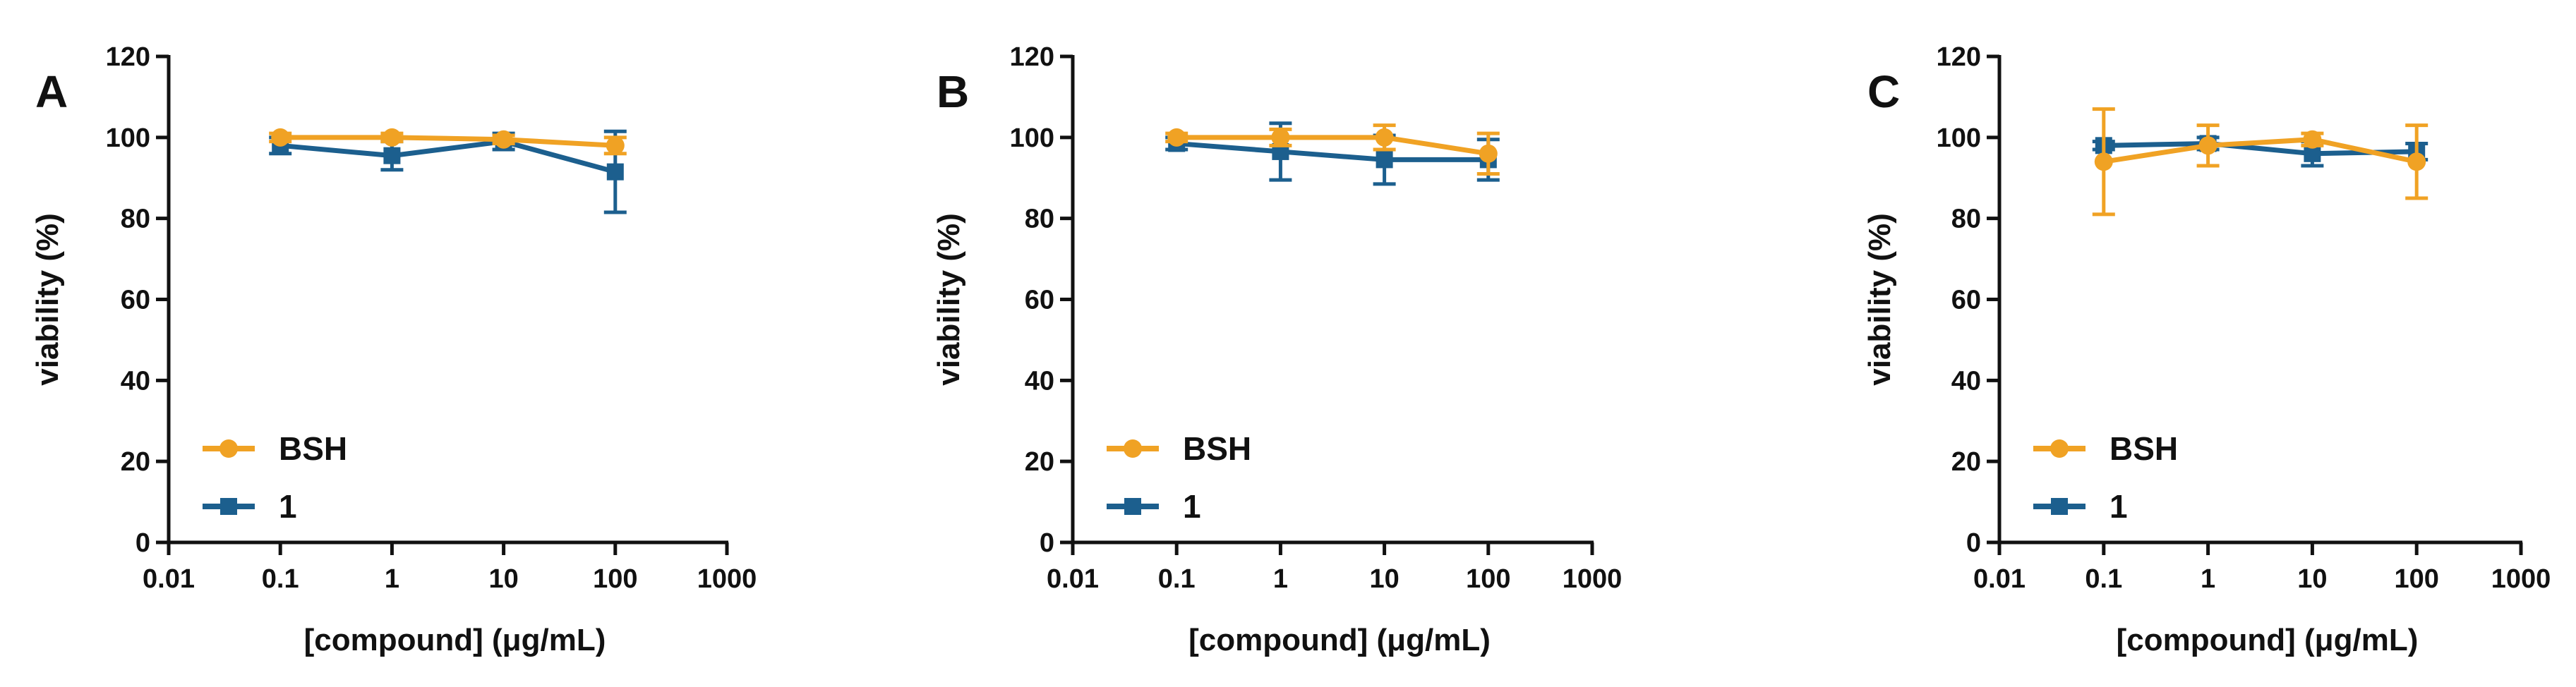 This screenshot has width=2576, height=687. What do you see at coordinates (1883, 91) in the screenshot?
I see `panel-letter: C` at bounding box center [1883, 91].